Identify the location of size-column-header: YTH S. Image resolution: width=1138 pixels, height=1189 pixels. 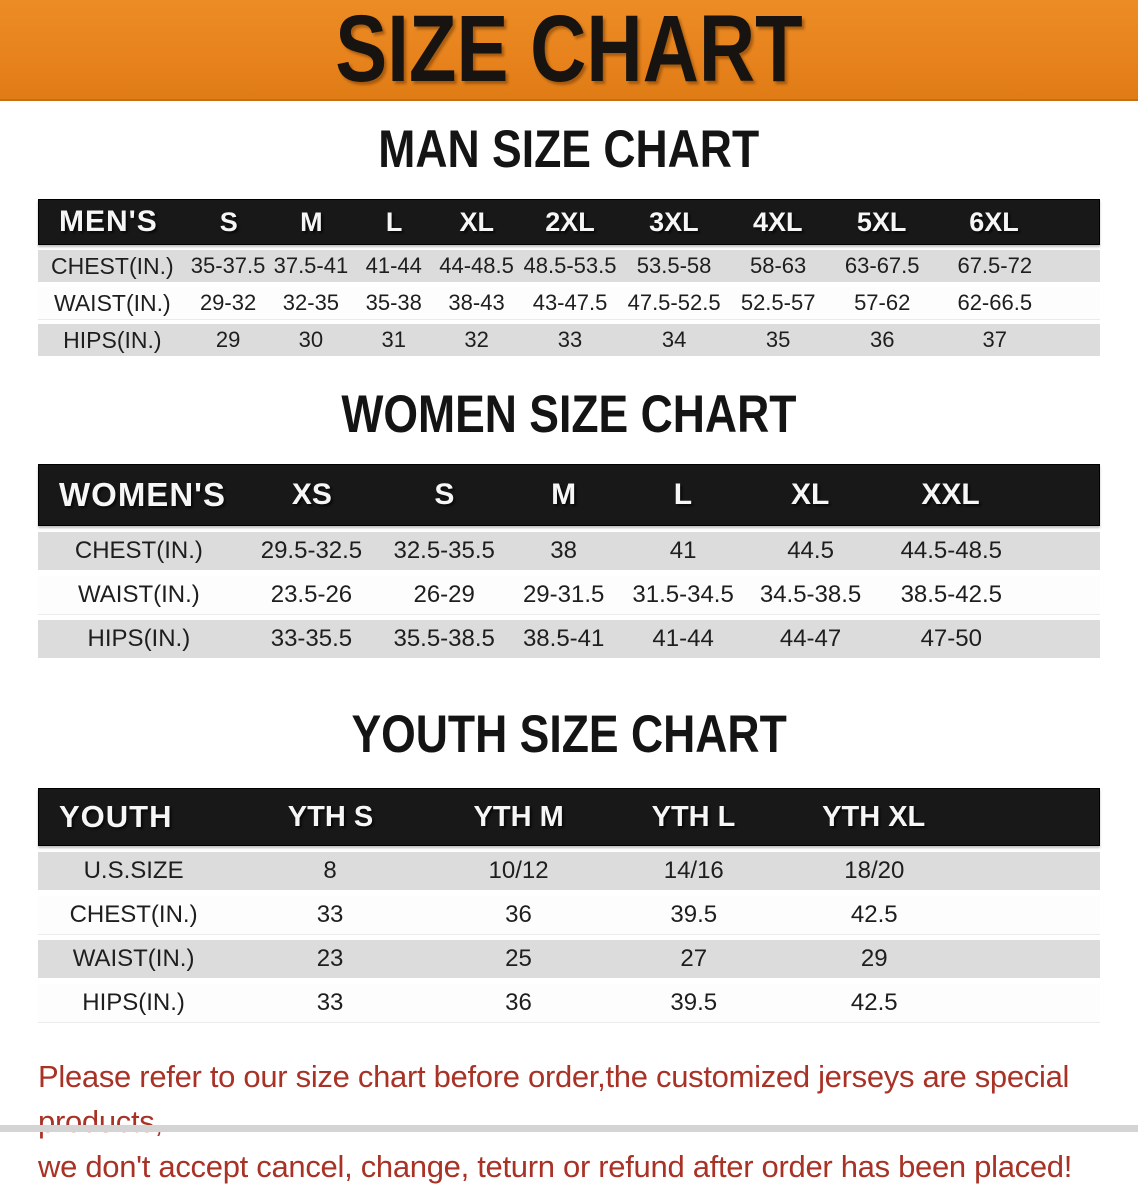
(330, 816).